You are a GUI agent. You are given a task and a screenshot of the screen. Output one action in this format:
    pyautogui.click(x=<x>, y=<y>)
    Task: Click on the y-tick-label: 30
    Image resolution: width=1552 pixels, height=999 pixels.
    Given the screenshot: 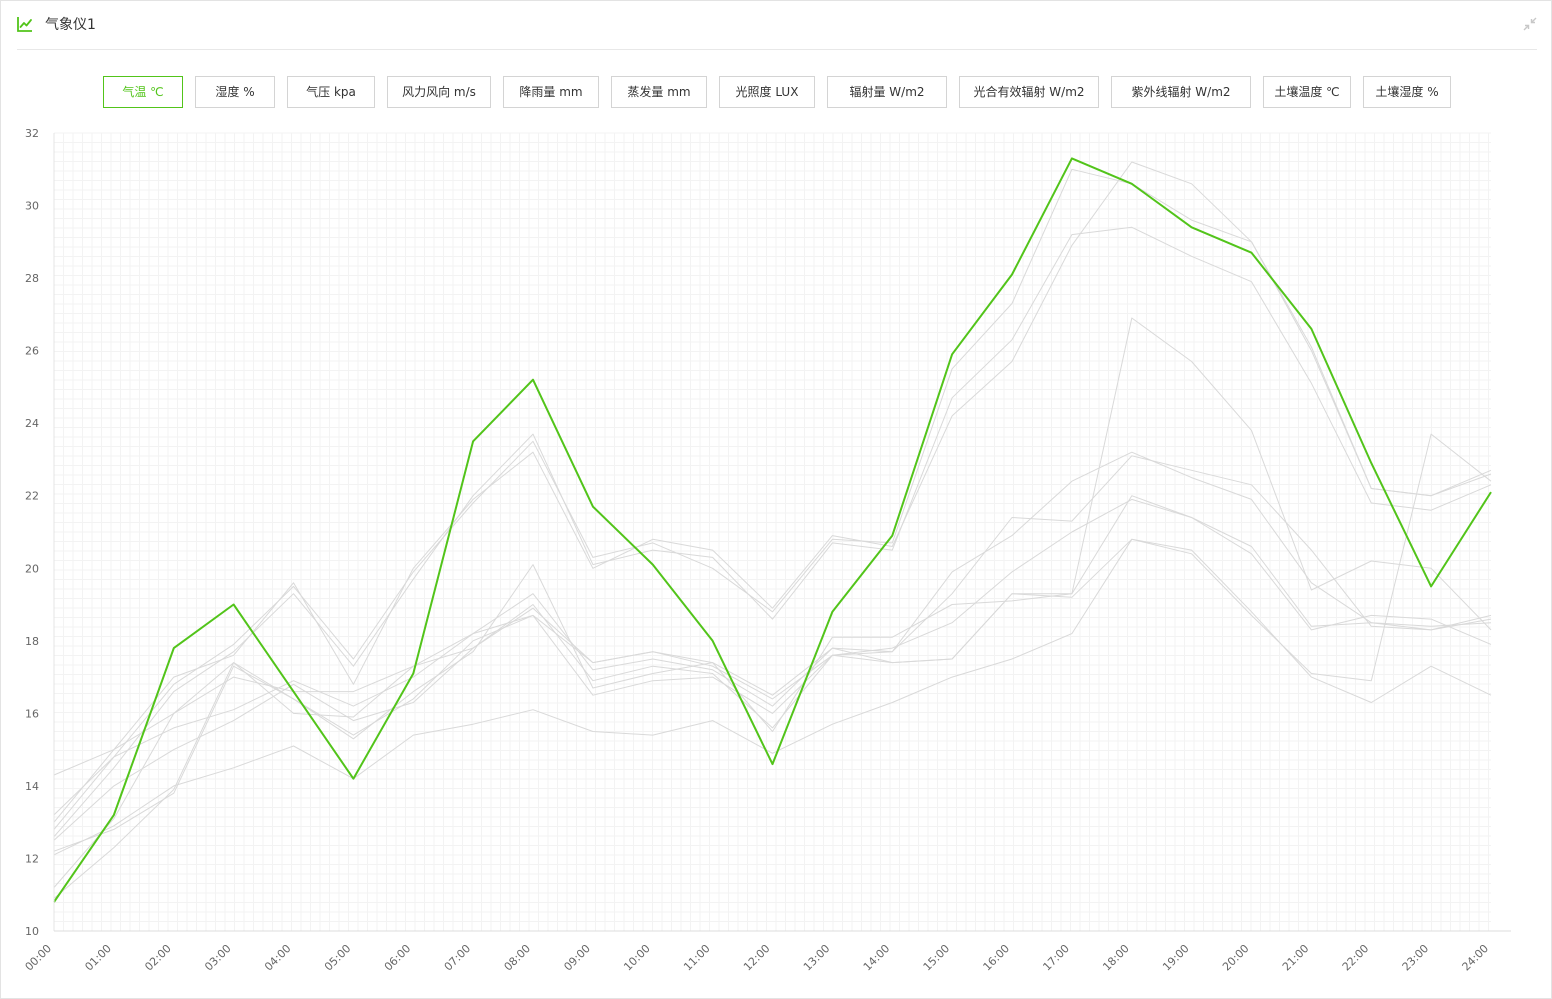 What is the action you would take?
    pyautogui.click(x=32, y=206)
    